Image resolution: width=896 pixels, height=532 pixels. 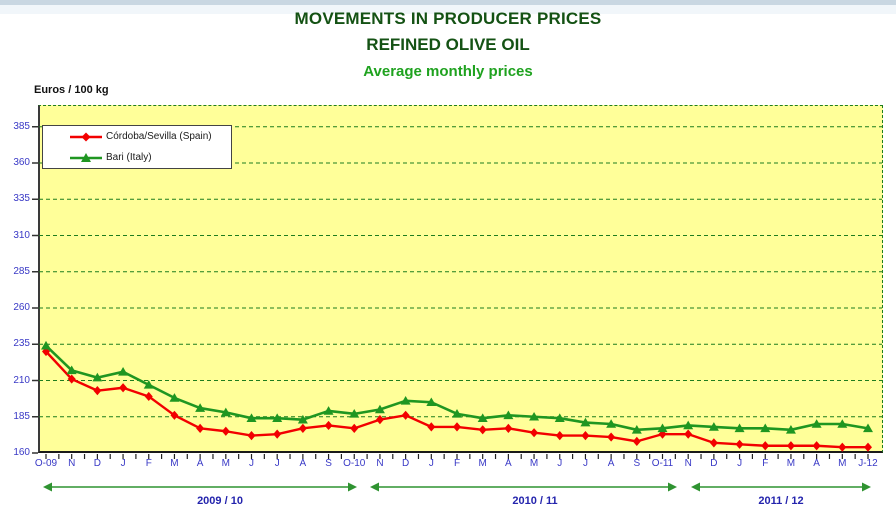 What do you see at coordinates (159, 136) in the screenshot?
I see `legend-label-cordoba: Córdoba/Sevilla (Spain)` at bounding box center [159, 136].